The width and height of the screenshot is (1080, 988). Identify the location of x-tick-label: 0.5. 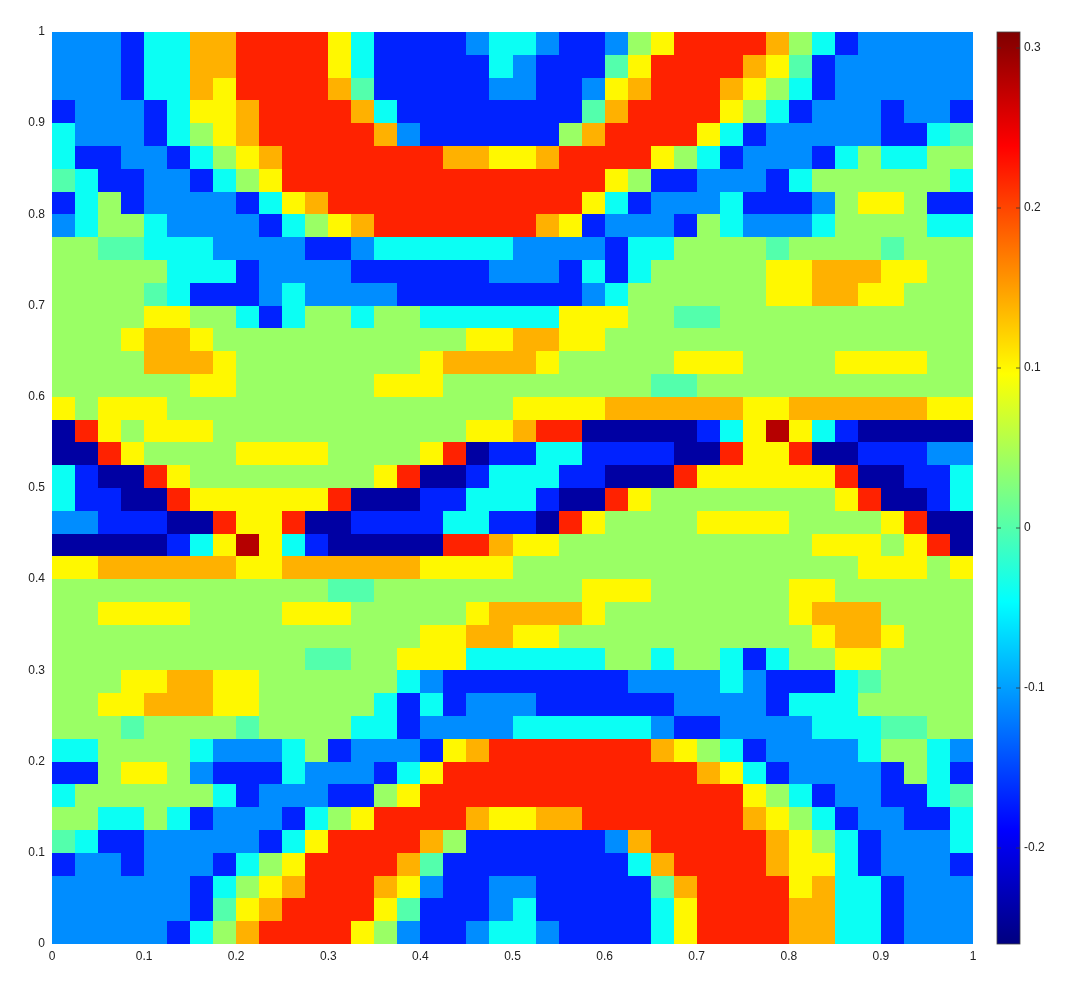
(513, 956).